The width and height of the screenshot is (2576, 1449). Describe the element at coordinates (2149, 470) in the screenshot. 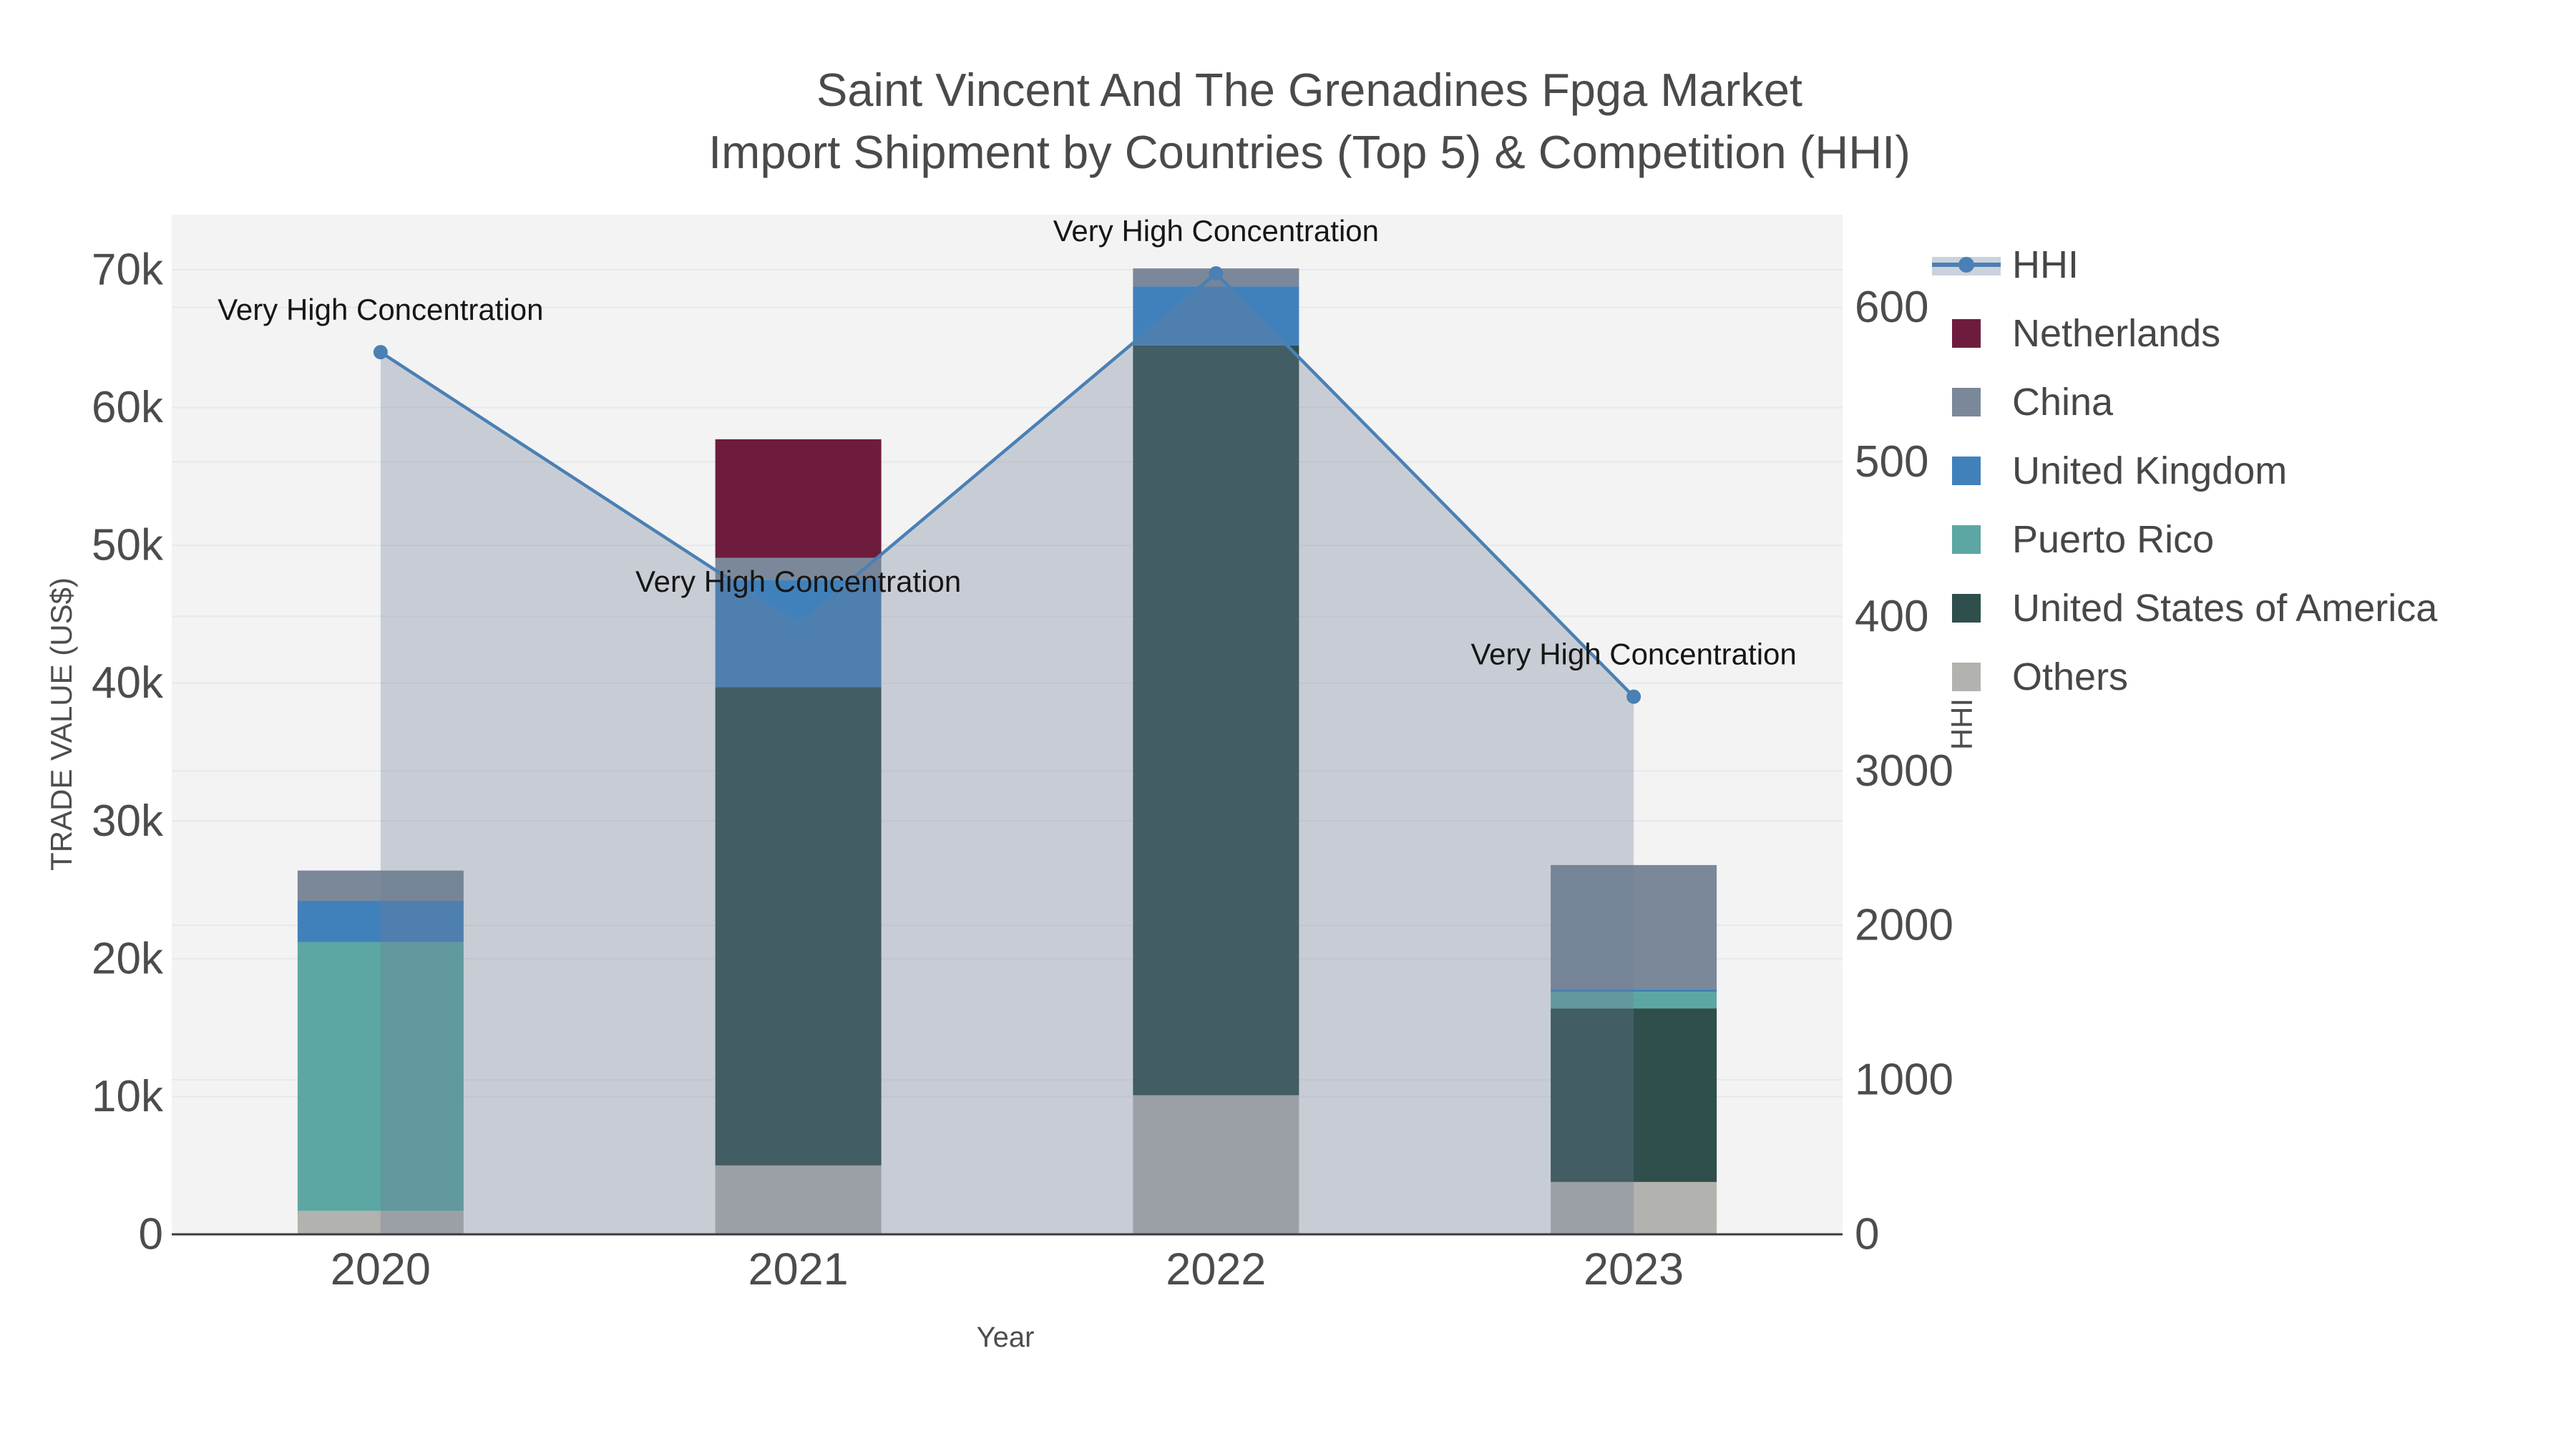

I see `legend-label: United Kingdom` at that location.